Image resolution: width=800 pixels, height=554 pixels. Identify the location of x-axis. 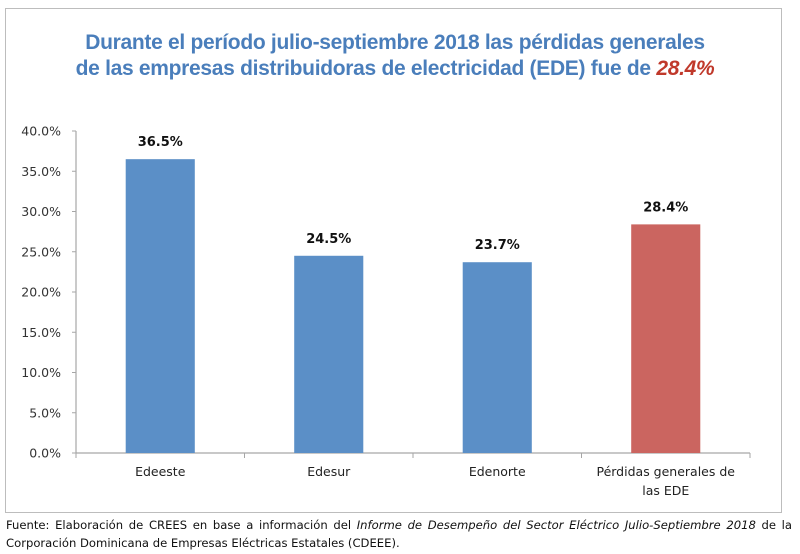
(413, 455).